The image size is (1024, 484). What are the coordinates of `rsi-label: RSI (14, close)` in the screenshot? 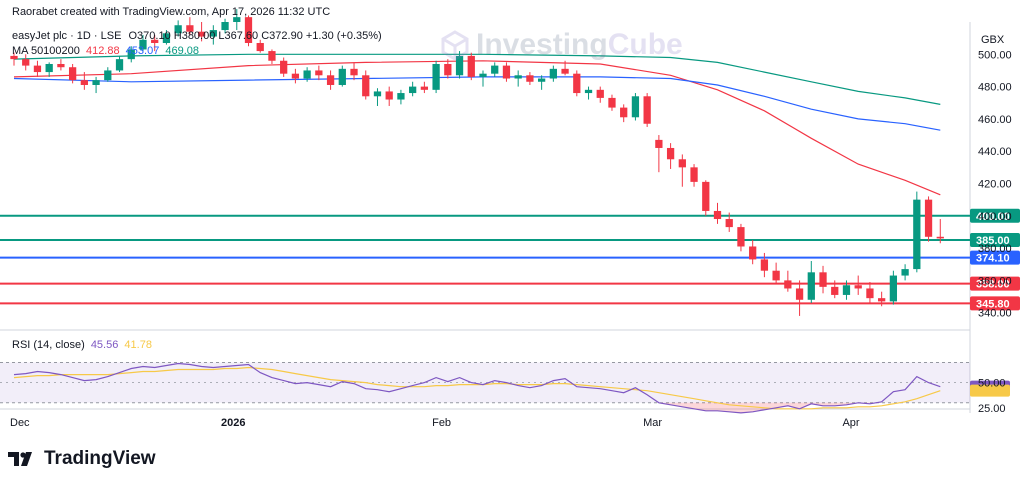 It's located at (48, 345).